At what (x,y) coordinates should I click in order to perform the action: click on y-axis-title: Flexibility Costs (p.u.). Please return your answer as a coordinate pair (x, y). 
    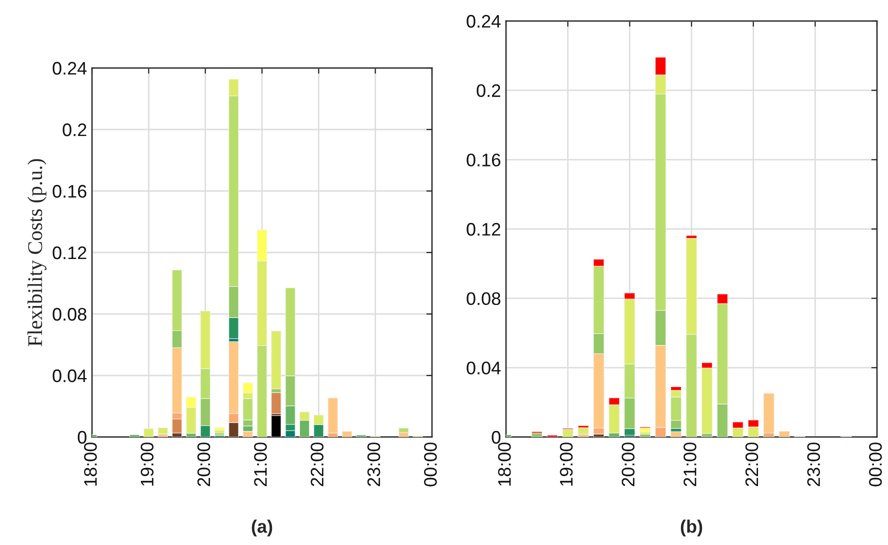
    Looking at the image, I should click on (36, 252).